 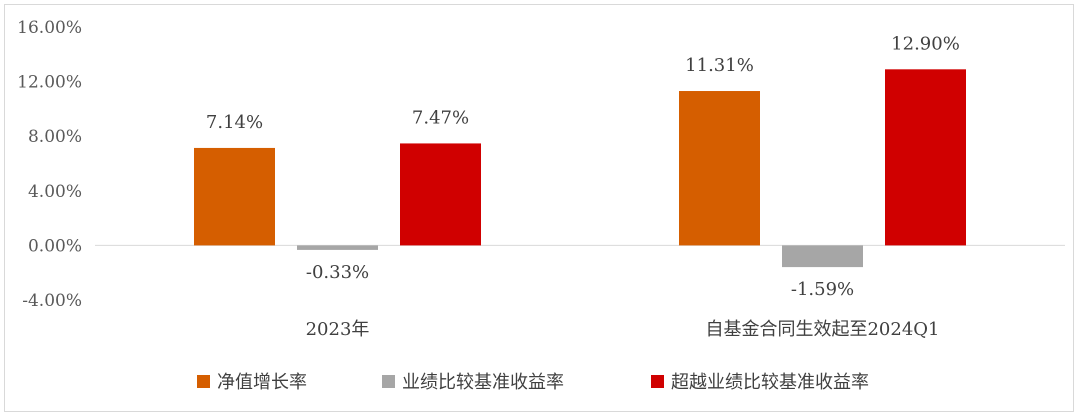 What do you see at coordinates (822, 289) in the screenshot?
I see `data-label: -1.59%` at bounding box center [822, 289].